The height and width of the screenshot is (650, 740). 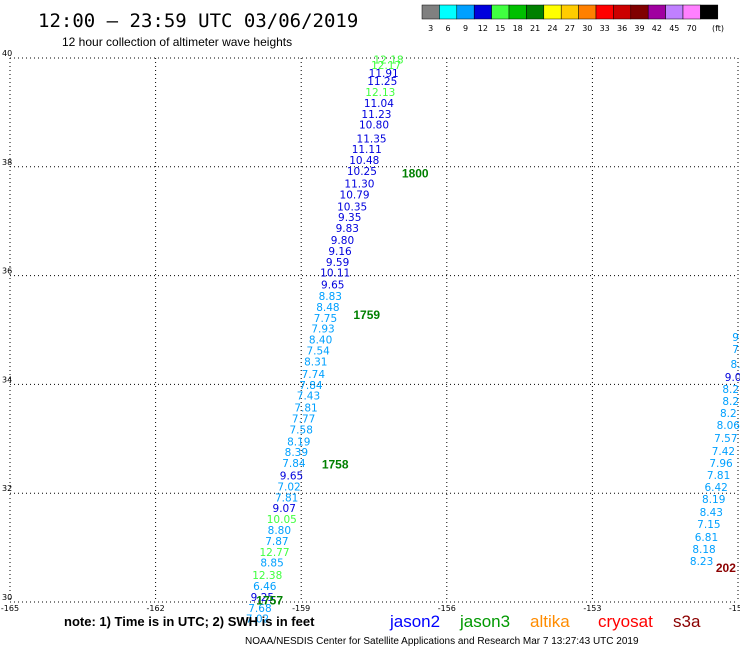 I want to click on x-tick-label: -153, so click(x=592, y=608).